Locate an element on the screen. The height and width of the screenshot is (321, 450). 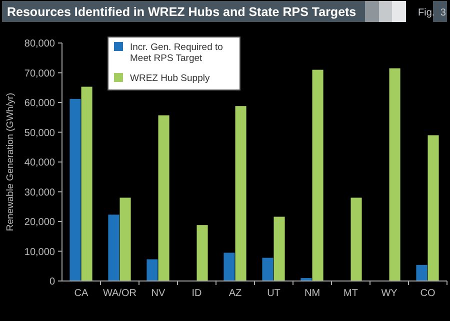
y-axis-title: Renewable Generation (GWh/yr) is located at coordinates (10, 162).